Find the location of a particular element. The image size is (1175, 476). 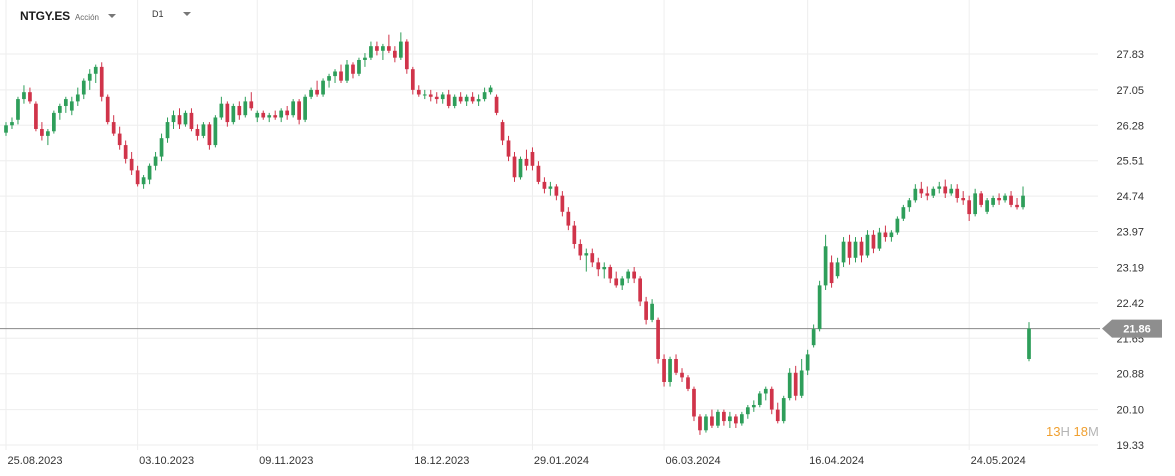

y-tick-label: 20.10 is located at coordinates (1130, 411).